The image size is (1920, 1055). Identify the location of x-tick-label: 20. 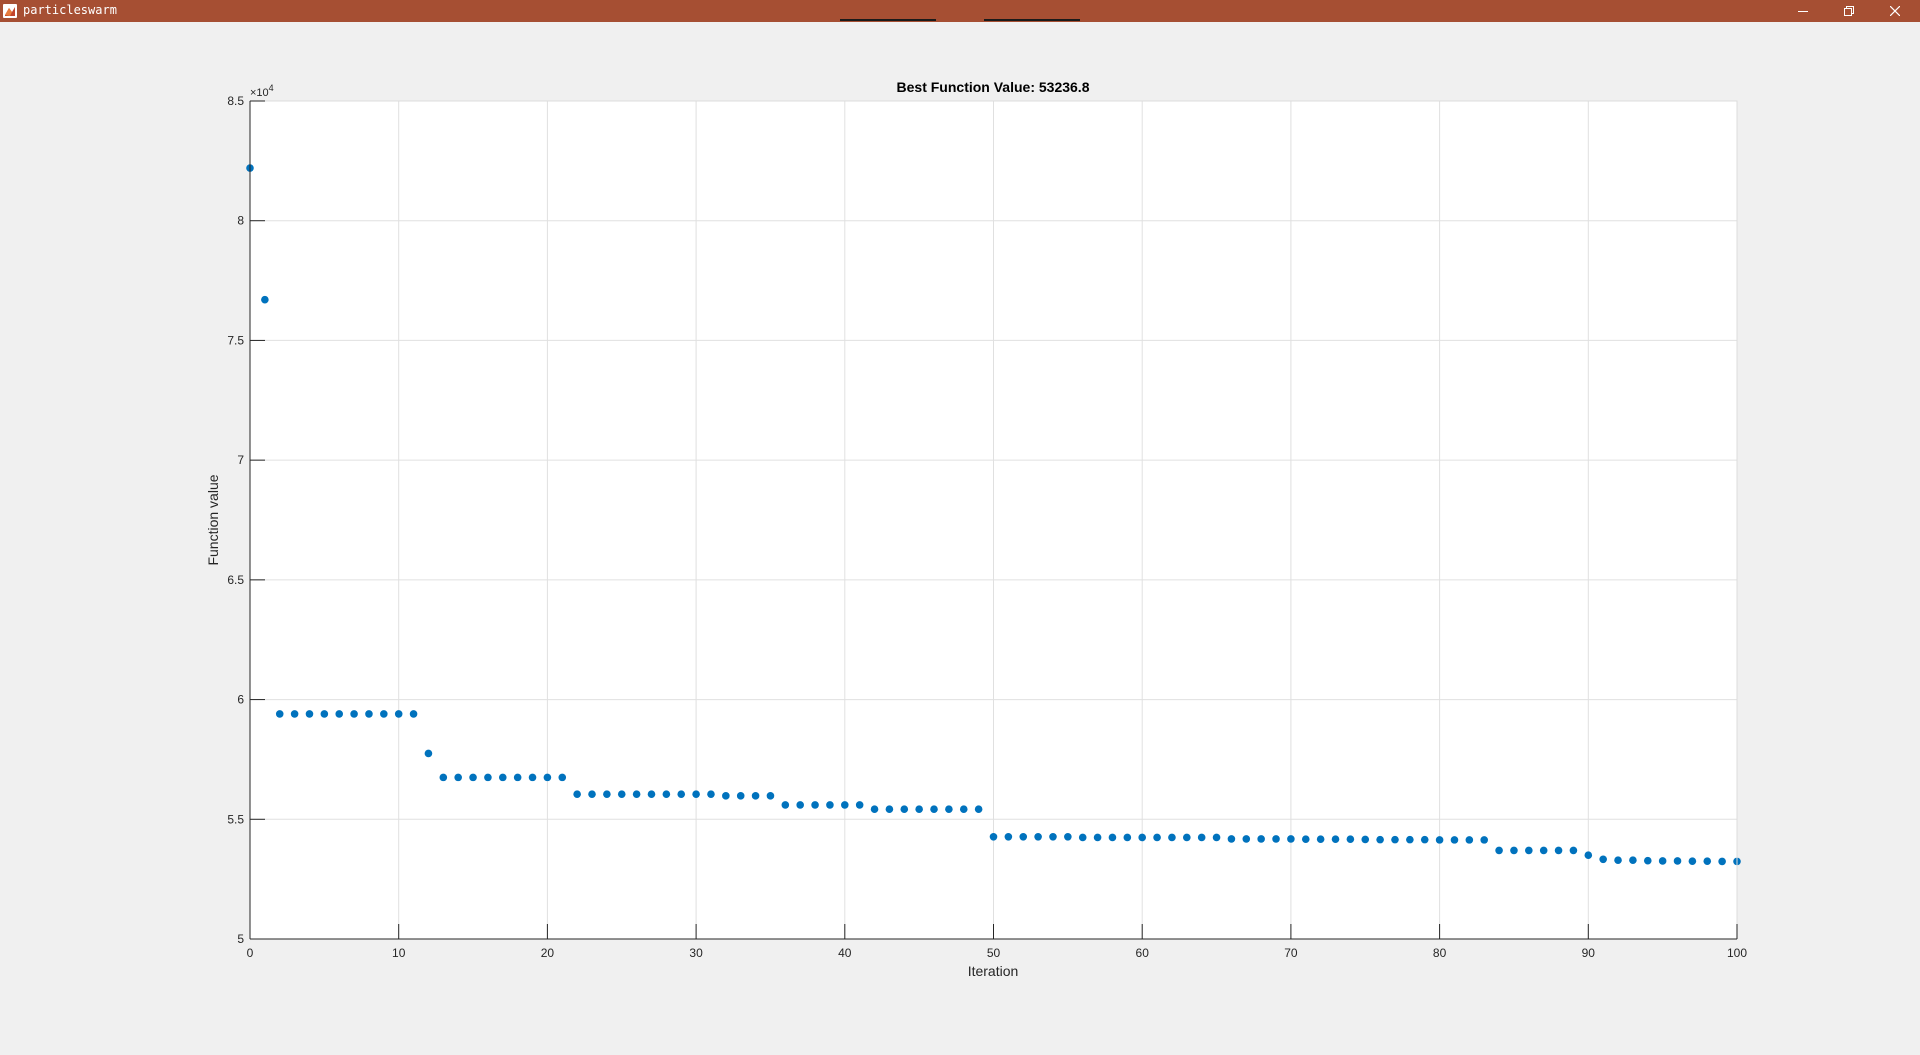
(548, 953).